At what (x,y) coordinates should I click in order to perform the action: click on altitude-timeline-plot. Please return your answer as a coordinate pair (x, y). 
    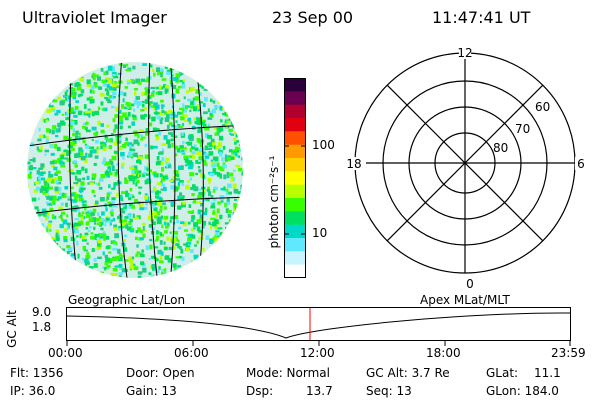
    Looking at the image, I should click on (318, 326).